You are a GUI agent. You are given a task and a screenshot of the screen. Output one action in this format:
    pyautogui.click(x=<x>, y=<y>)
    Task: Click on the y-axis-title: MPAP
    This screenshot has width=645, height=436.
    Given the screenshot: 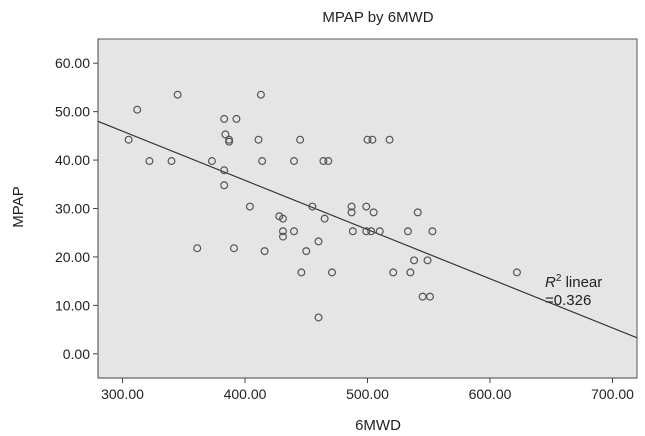 What is the action you would take?
    pyautogui.click(x=18, y=206)
    